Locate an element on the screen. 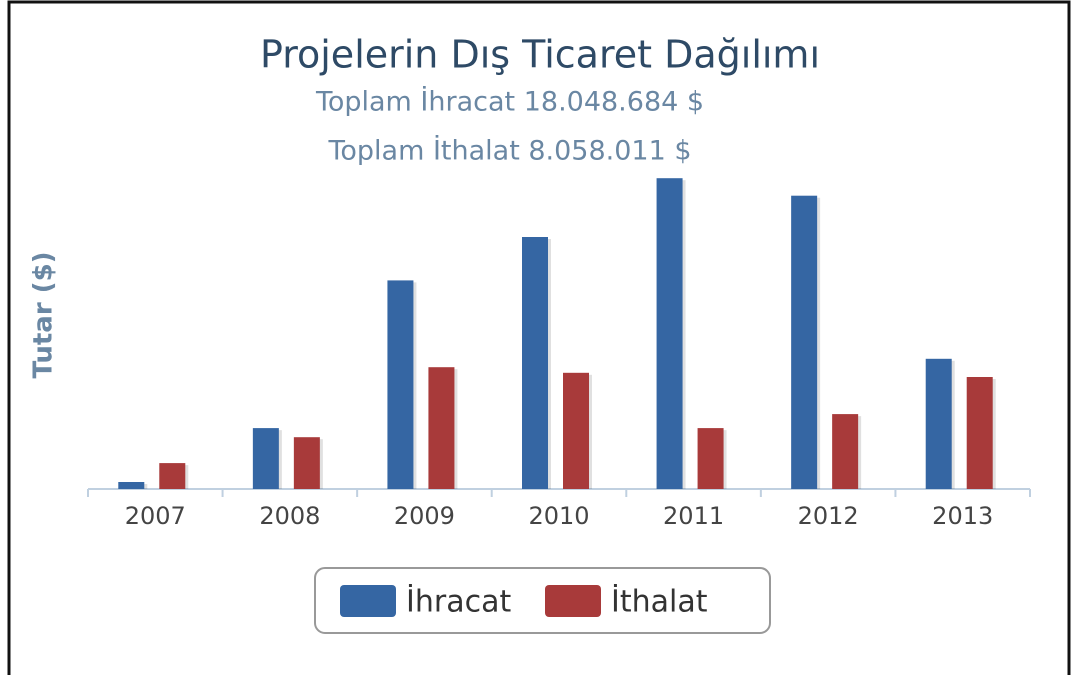 Image resolution: width=1073 pixels, height=675 pixels. x-tick-label: 2009 is located at coordinates (424, 516).